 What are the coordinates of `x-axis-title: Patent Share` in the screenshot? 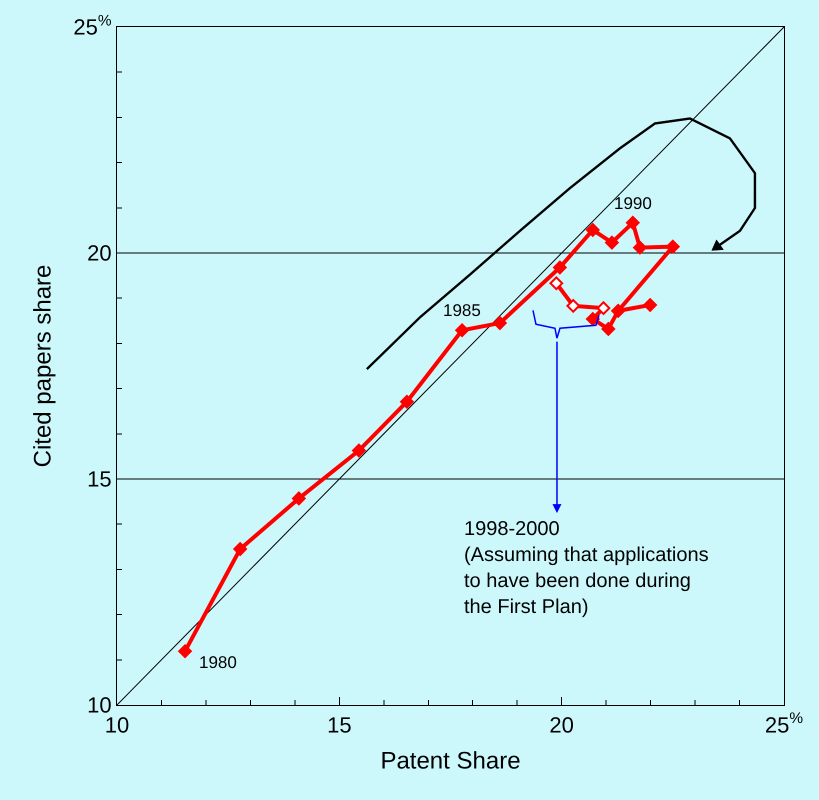 It's located at (450, 761).